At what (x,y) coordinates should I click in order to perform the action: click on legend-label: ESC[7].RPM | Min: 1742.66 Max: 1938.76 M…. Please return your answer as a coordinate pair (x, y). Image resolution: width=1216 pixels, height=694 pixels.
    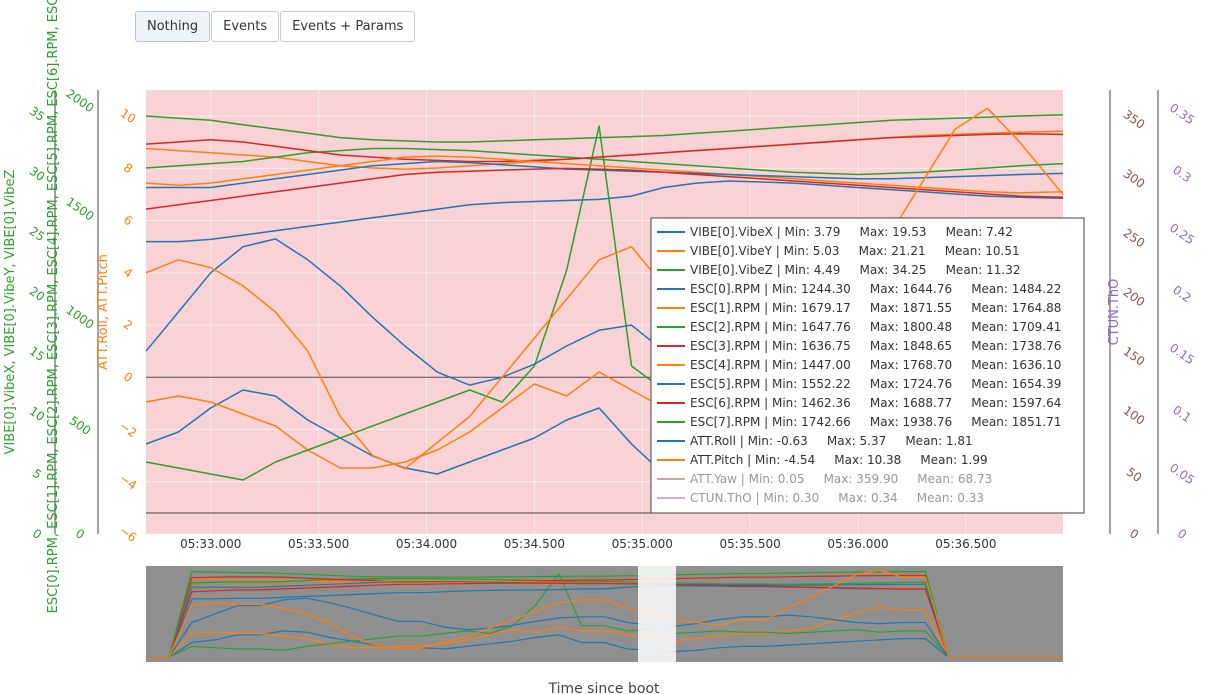
    Looking at the image, I should click on (875, 422).